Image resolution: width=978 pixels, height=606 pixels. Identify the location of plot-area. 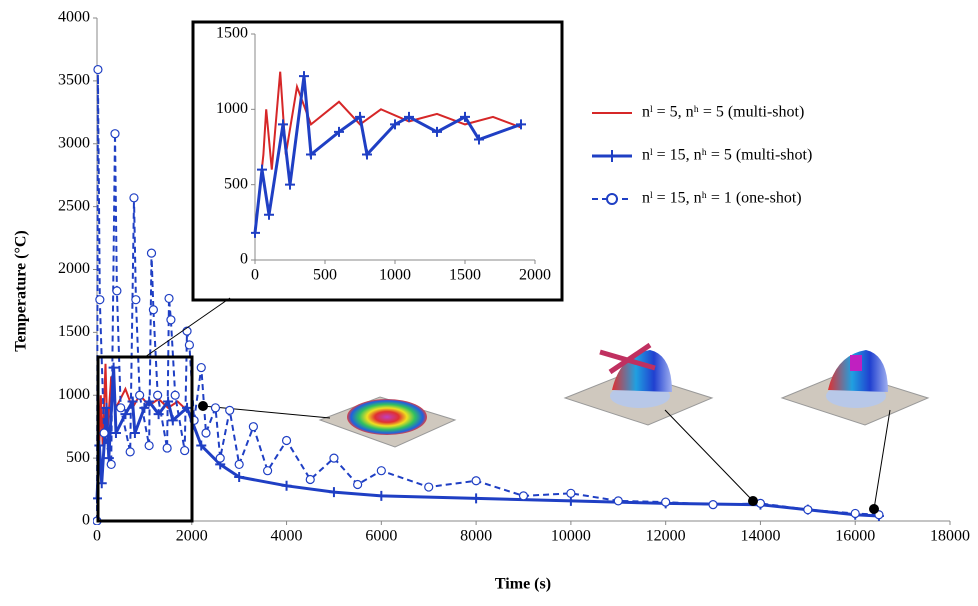
(388, 154).